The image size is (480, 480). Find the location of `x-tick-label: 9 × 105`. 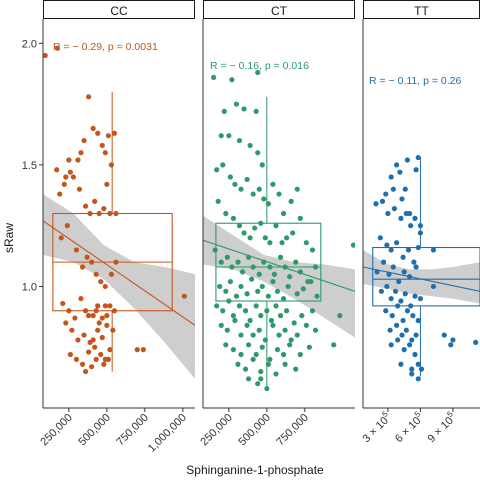

x-tick-label: 9 × 105 is located at coordinates (441, 427).